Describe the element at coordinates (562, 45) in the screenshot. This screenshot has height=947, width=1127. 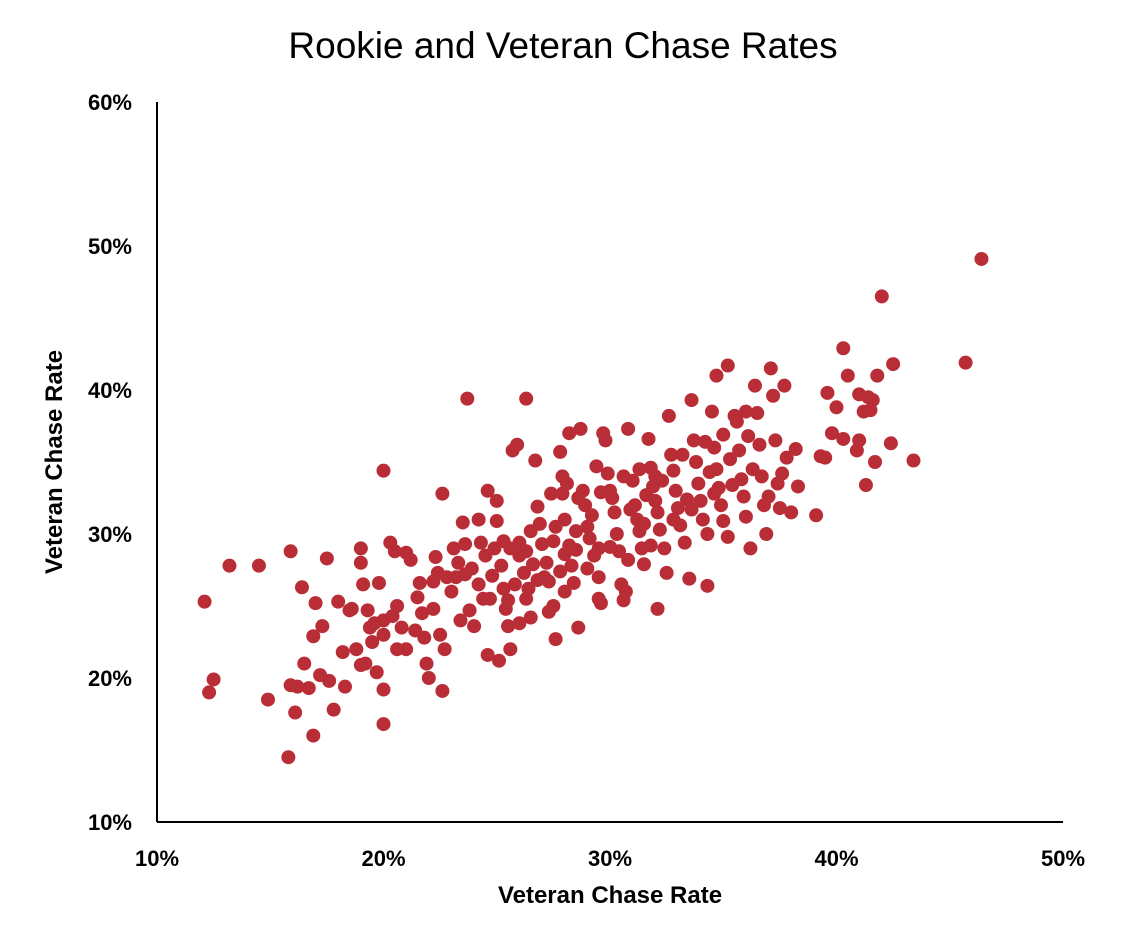
I see `chart-title: Rookie and Veteran Chase Rates` at that location.